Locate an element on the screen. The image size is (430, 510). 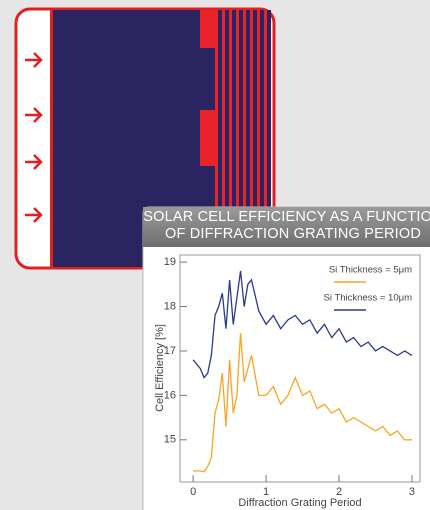
x-tick-label: 1 is located at coordinates (266, 492).